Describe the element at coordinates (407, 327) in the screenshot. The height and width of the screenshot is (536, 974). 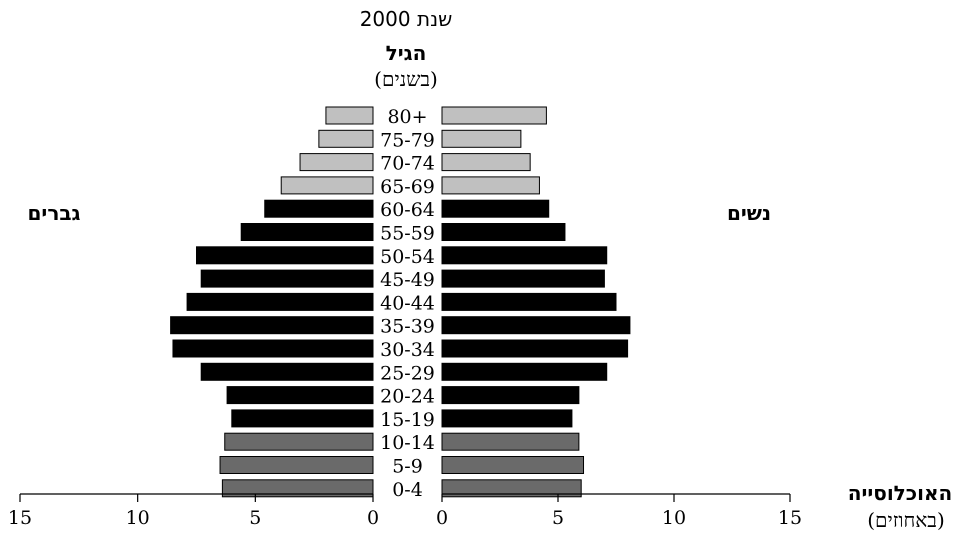
I see `age-label-35-39: 35-39` at that location.